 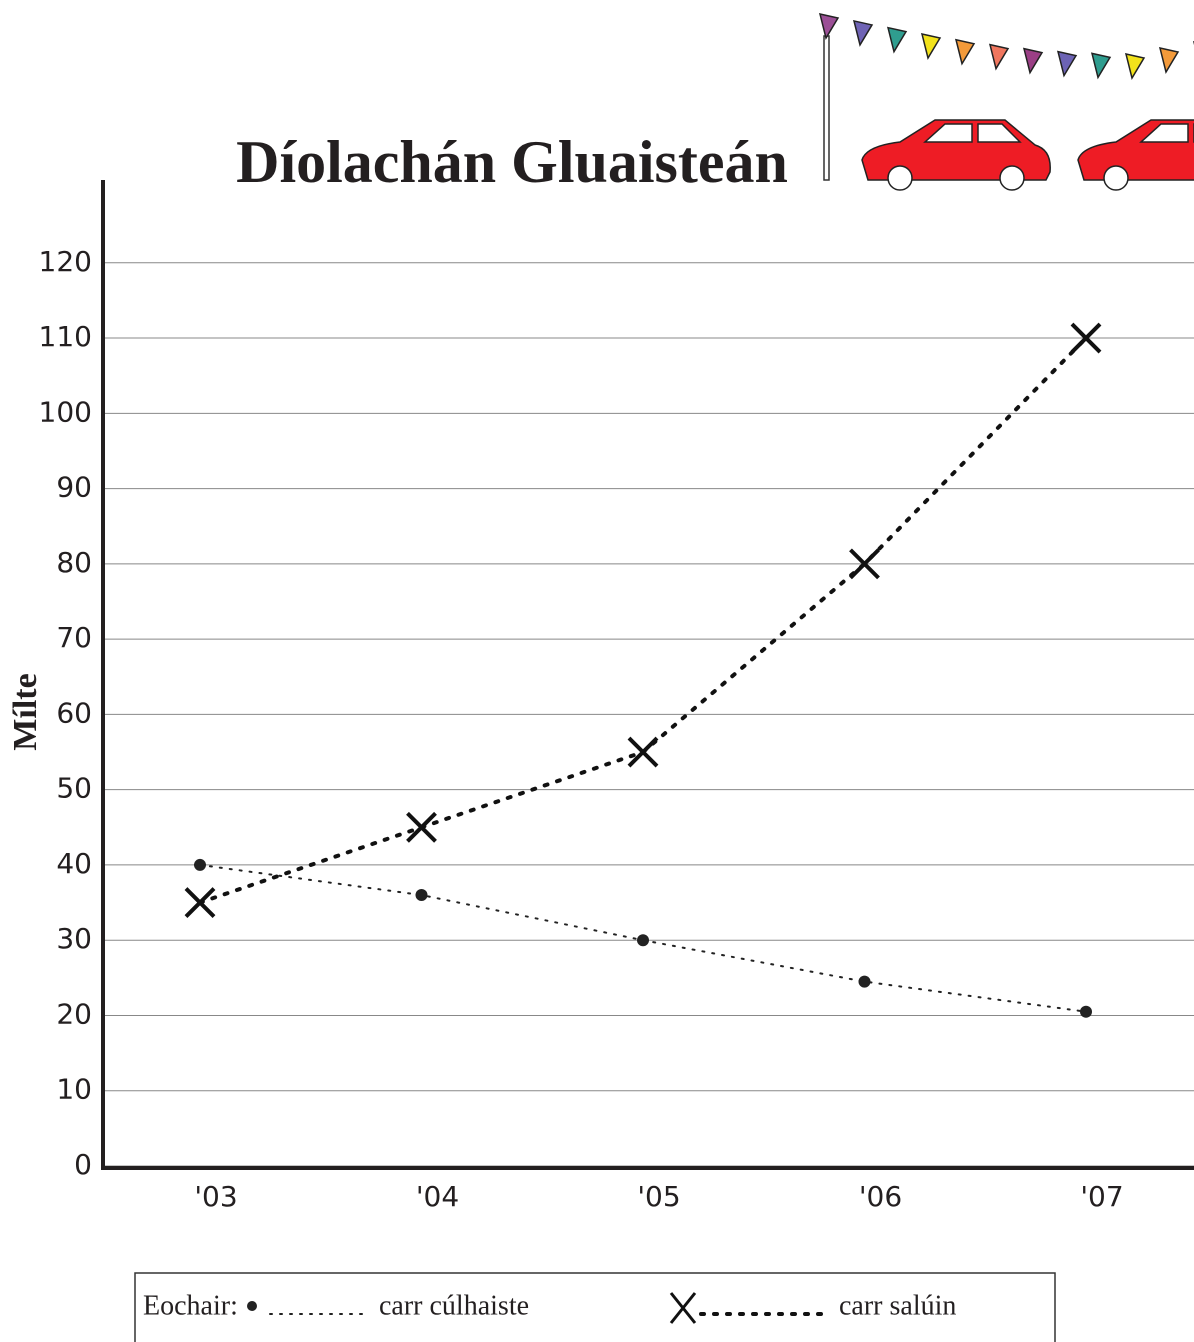 I want to click on chart-title: Díolachán Gluaisteán, so click(x=512, y=162).